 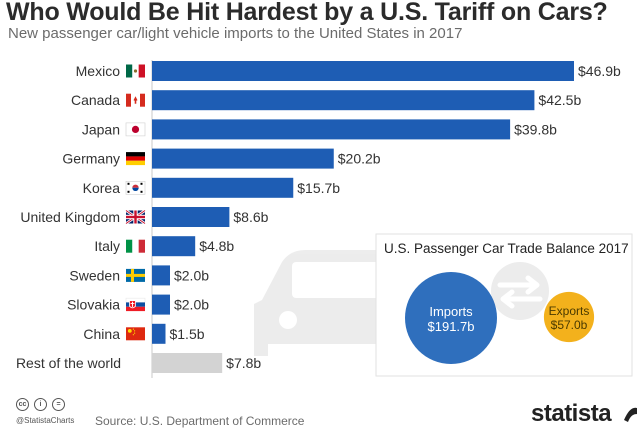 What do you see at coordinates (331, 129) in the screenshot?
I see `bar-japan` at bounding box center [331, 129].